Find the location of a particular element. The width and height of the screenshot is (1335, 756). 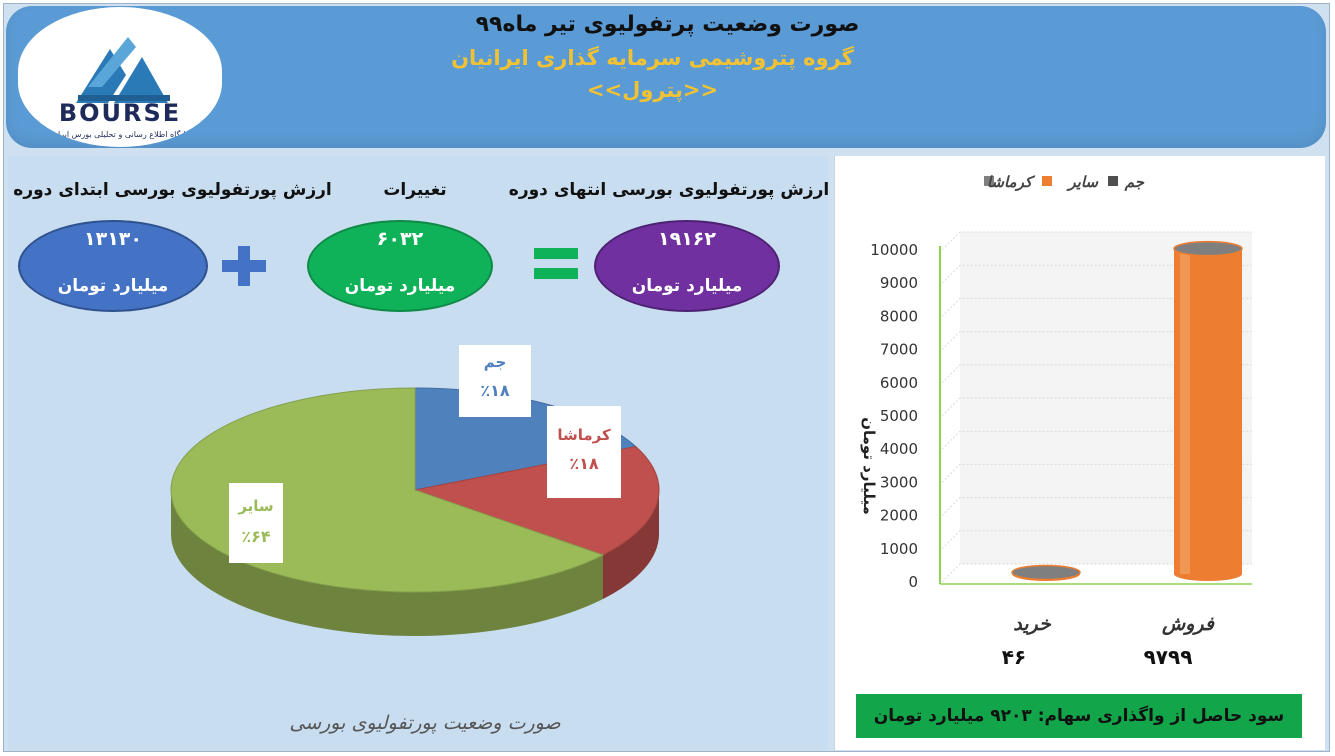

change-unit: میلیارد تومان is located at coordinates (400, 286).